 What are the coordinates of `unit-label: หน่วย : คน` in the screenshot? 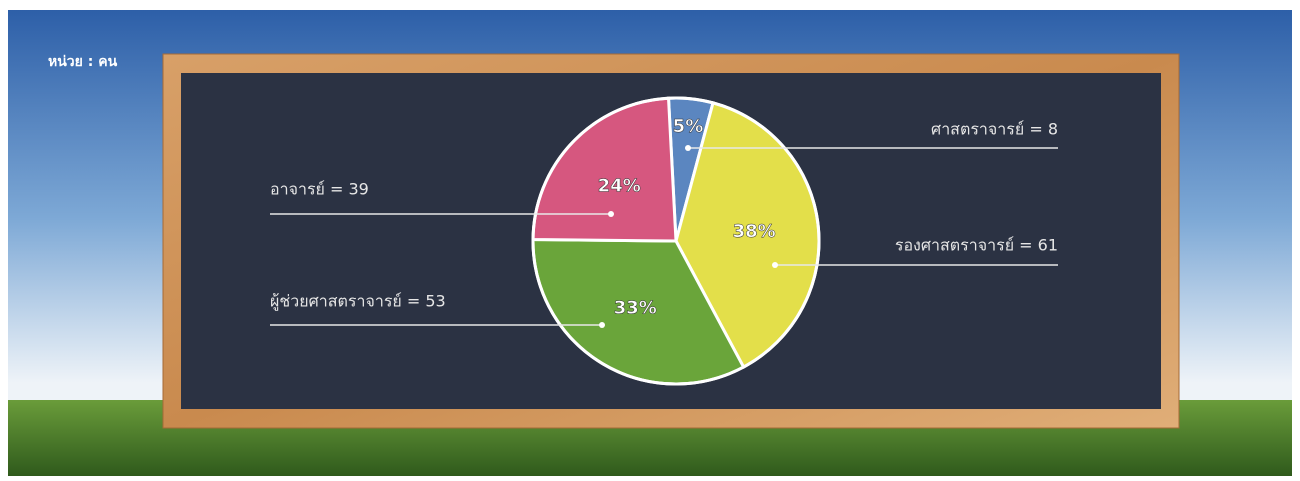 It's located at (83, 62).